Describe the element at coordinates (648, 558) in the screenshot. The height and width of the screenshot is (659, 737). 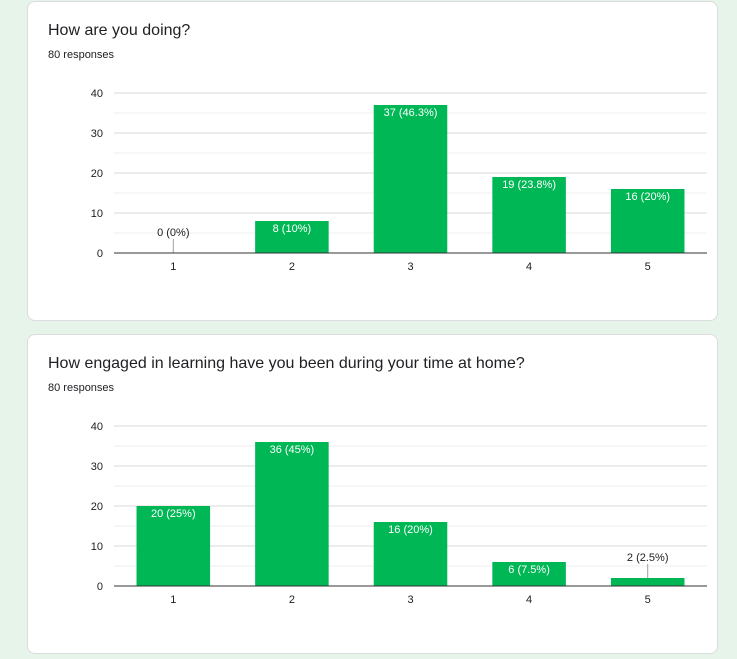
I see `data-label: 2 (2.5%)` at that location.